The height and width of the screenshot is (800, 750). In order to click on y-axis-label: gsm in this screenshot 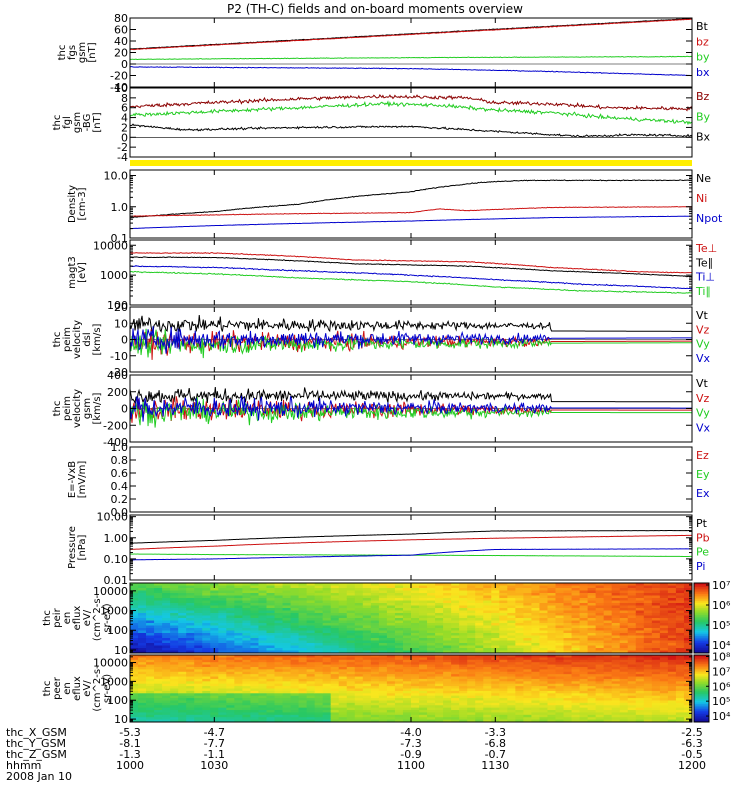, I will do `click(82, 52)`.